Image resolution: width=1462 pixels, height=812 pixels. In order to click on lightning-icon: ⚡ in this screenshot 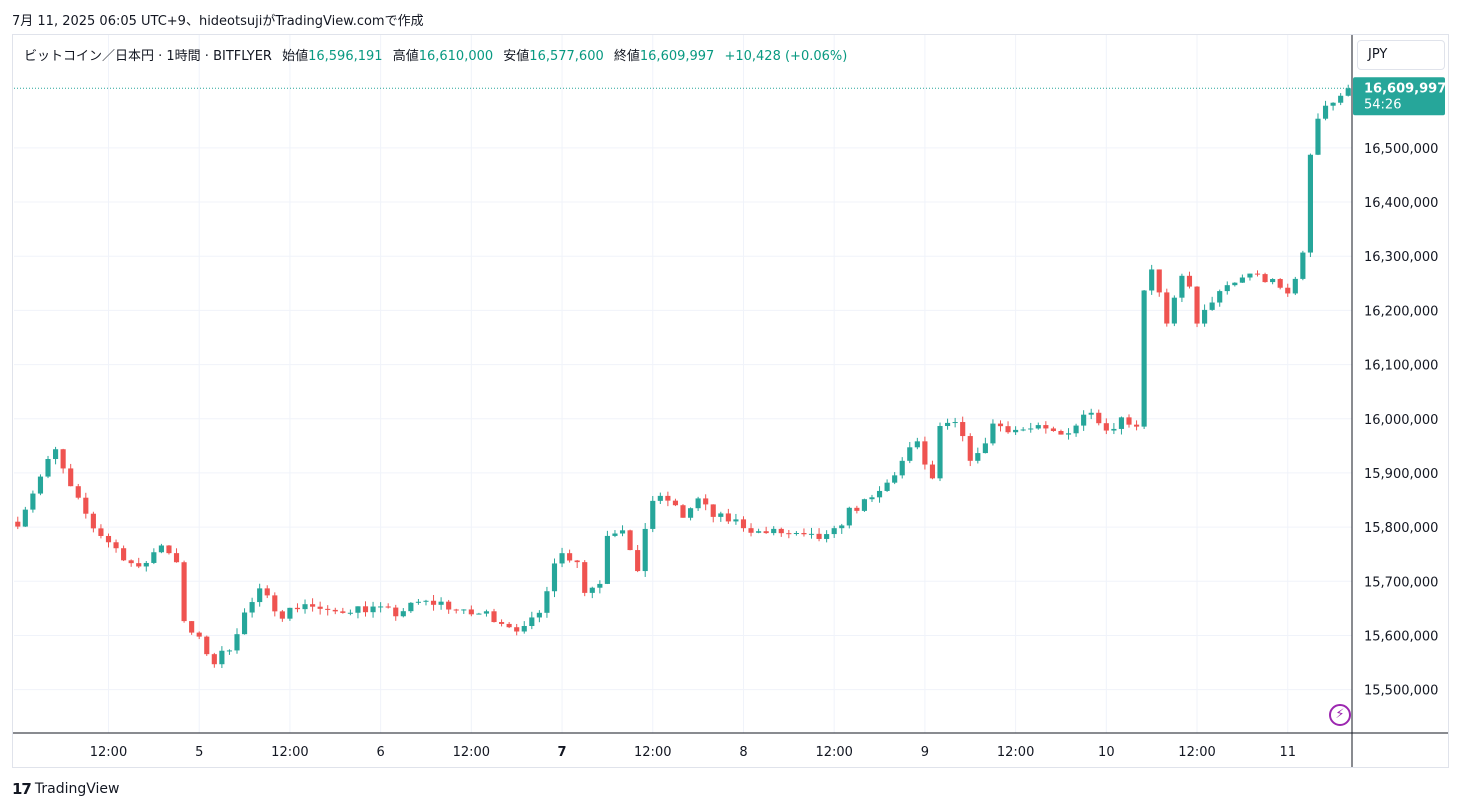, I will do `click(1340, 715)`.